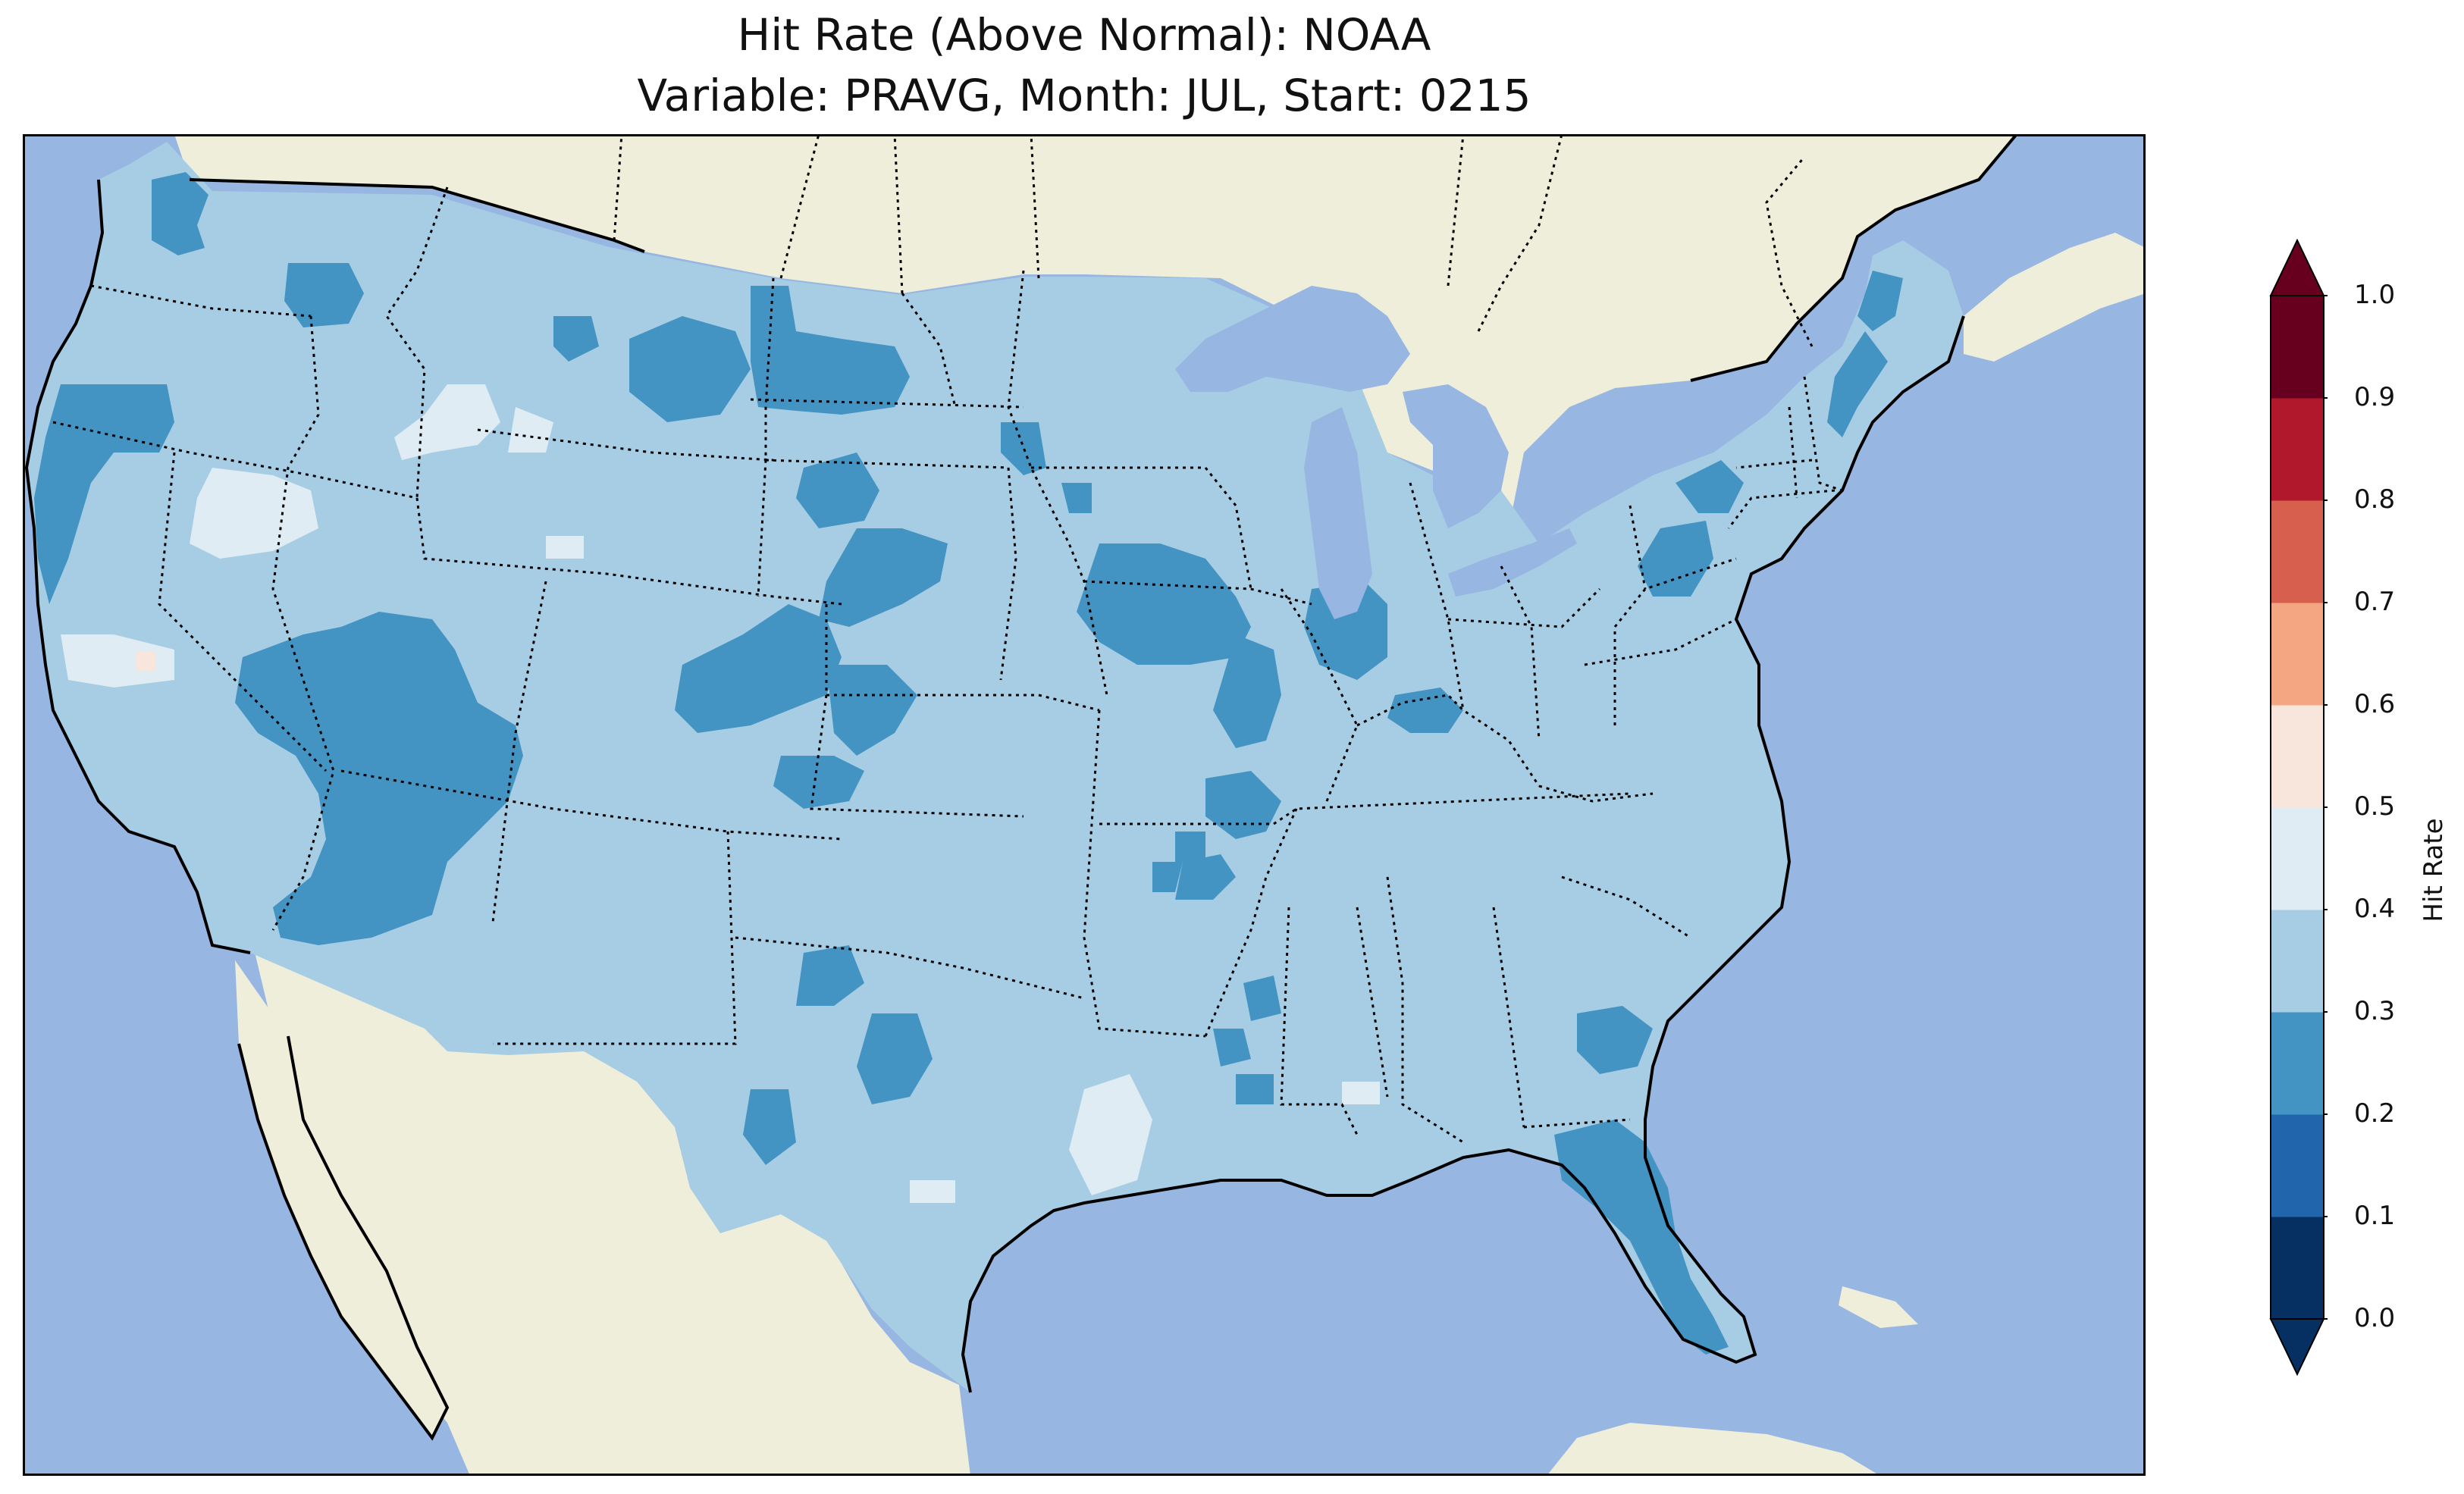 The width and height of the screenshot is (2464, 1494). Describe the element at coordinates (1714, 1449) in the screenshot. I see `caribbean-land` at that location.